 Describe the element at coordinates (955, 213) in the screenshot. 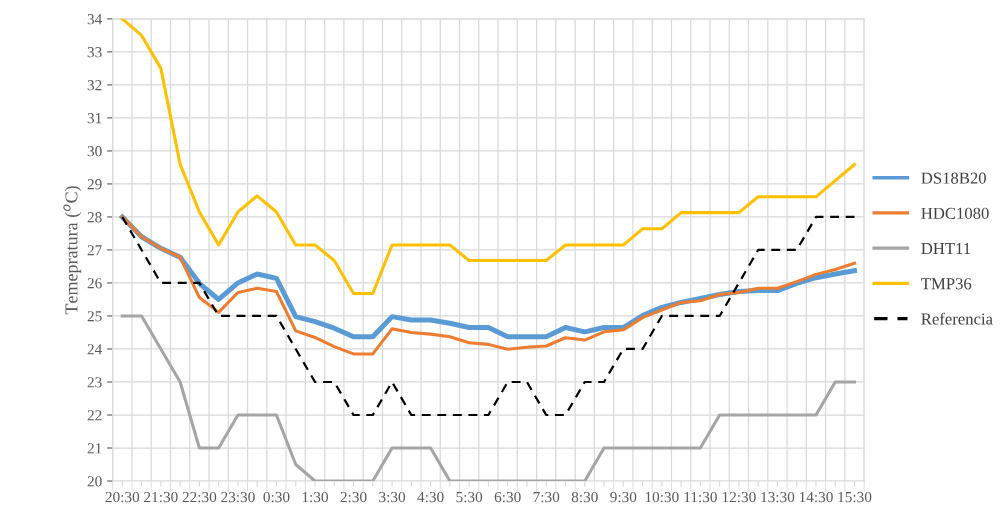

I see `legend-label: HDC1080` at that location.